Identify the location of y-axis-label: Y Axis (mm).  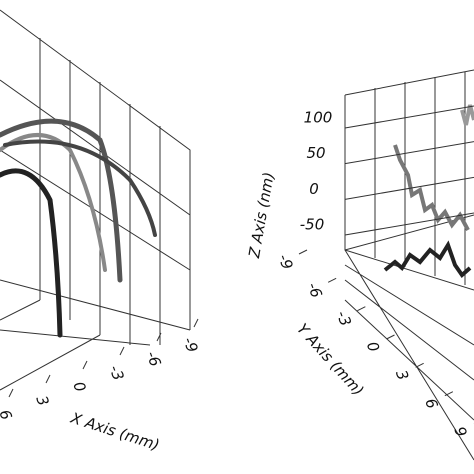
(330, 359).